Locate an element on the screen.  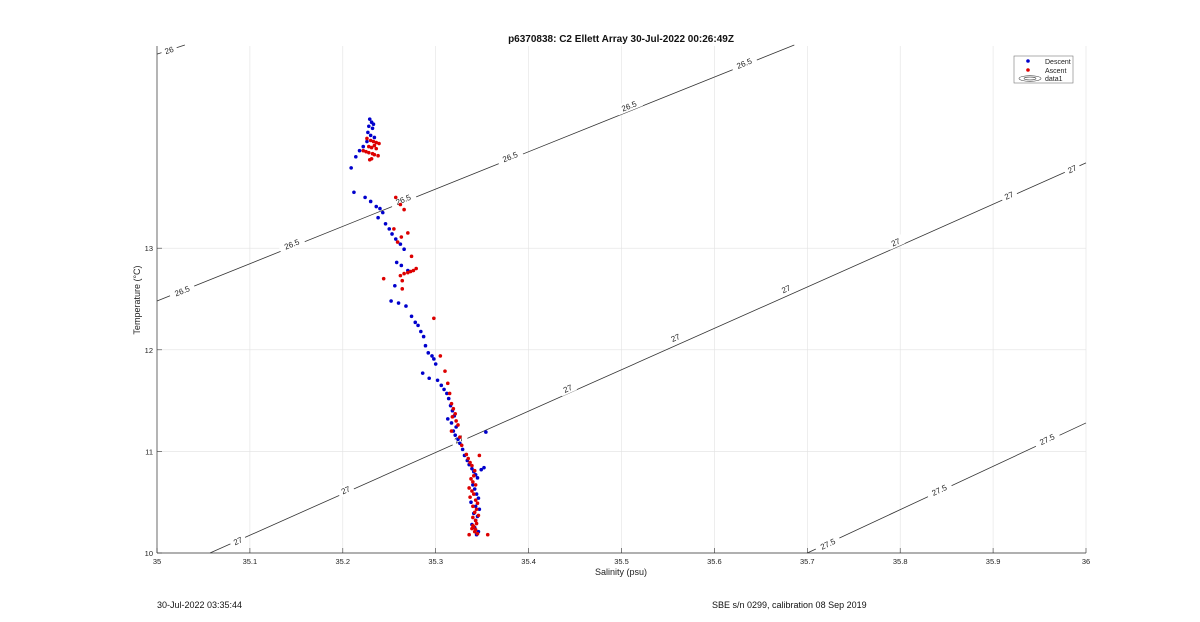
contour-label: 26 is located at coordinates (170, 50).